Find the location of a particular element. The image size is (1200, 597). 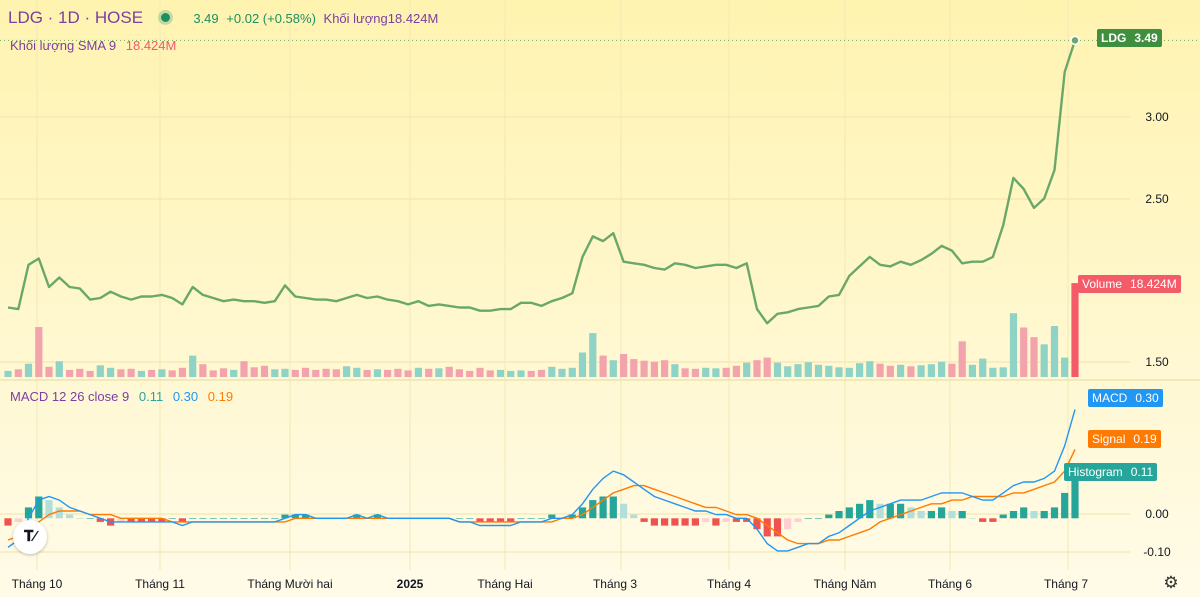

sma-label: Khối lượng SMA 9 is located at coordinates (63, 45).